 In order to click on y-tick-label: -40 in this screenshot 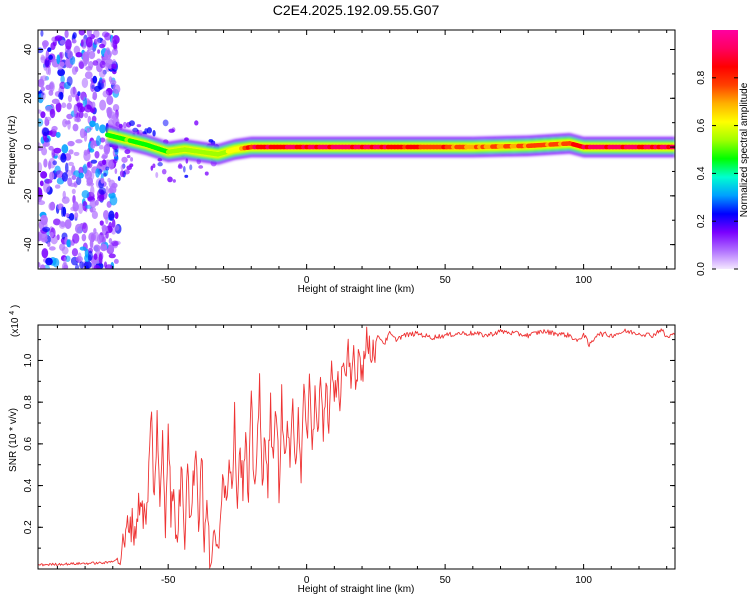, I will do `click(28, 244)`.